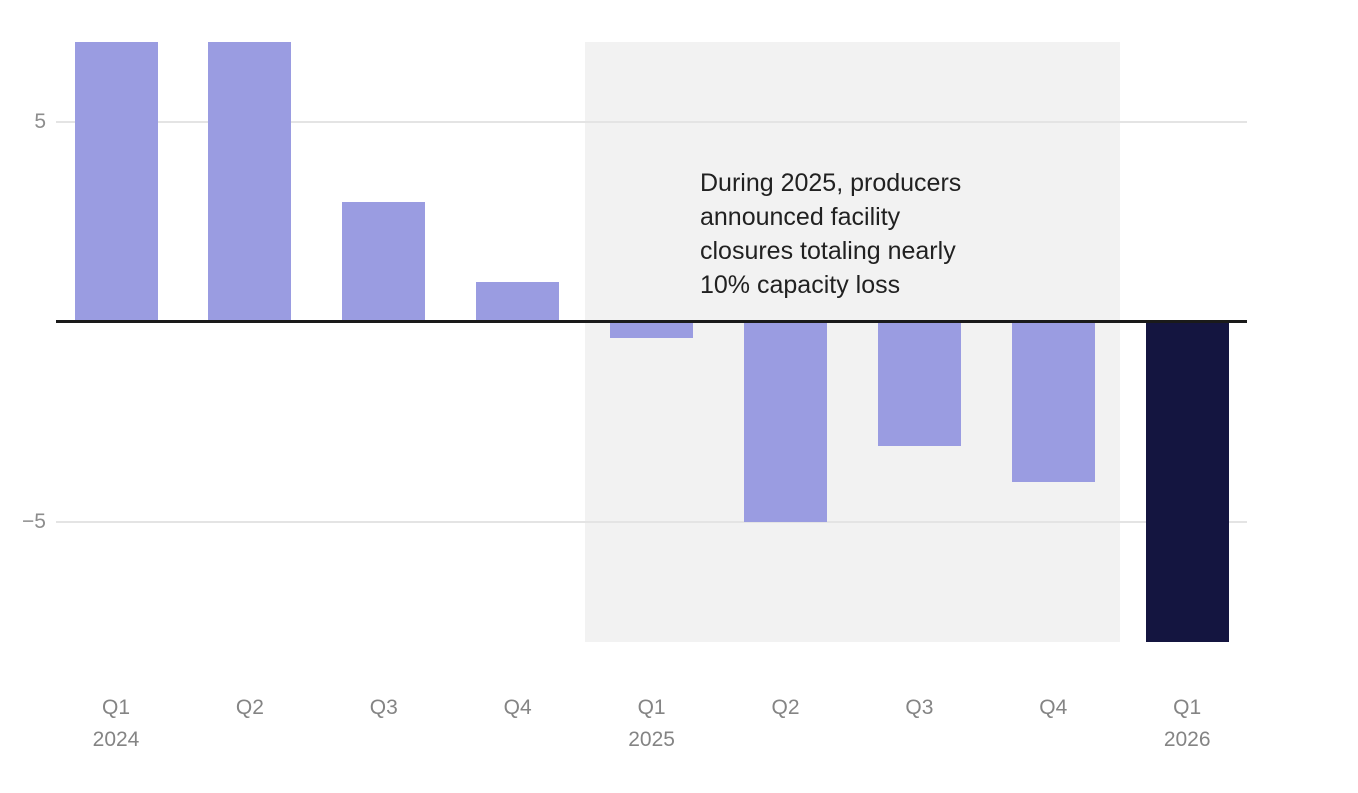 Image resolution: width=1358 pixels, height=793 pixels. What do you see at coordinates (651, 521) in the screenshot?
I see `gridline-y--5` at bounding box center [651, 521].